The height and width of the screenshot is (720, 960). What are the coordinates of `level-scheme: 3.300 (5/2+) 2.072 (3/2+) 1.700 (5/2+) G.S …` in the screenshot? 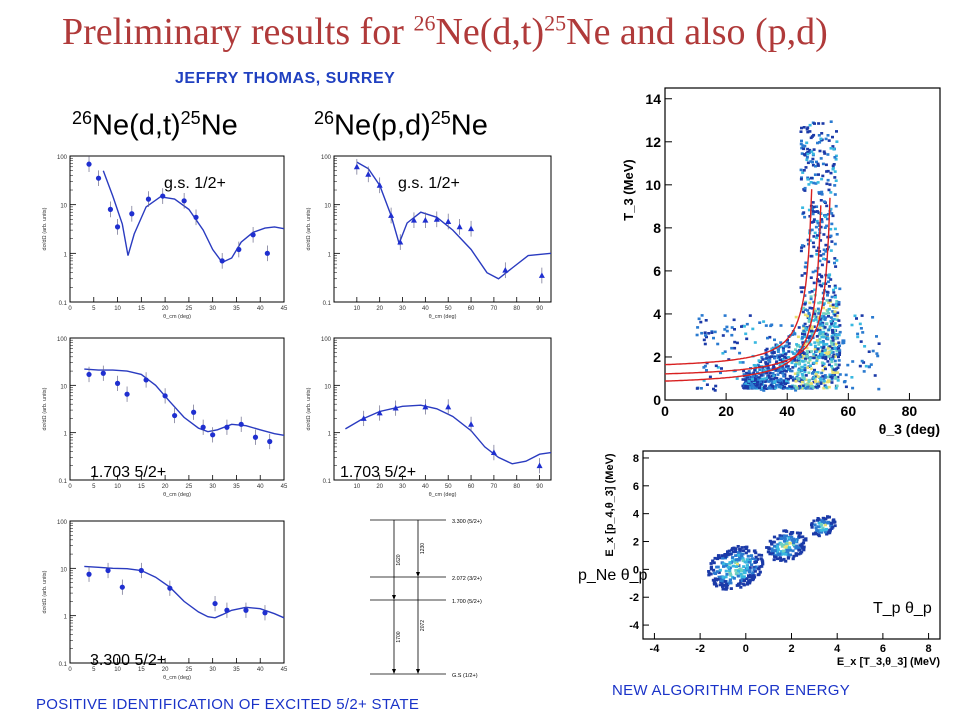 It's located at (426, 599).